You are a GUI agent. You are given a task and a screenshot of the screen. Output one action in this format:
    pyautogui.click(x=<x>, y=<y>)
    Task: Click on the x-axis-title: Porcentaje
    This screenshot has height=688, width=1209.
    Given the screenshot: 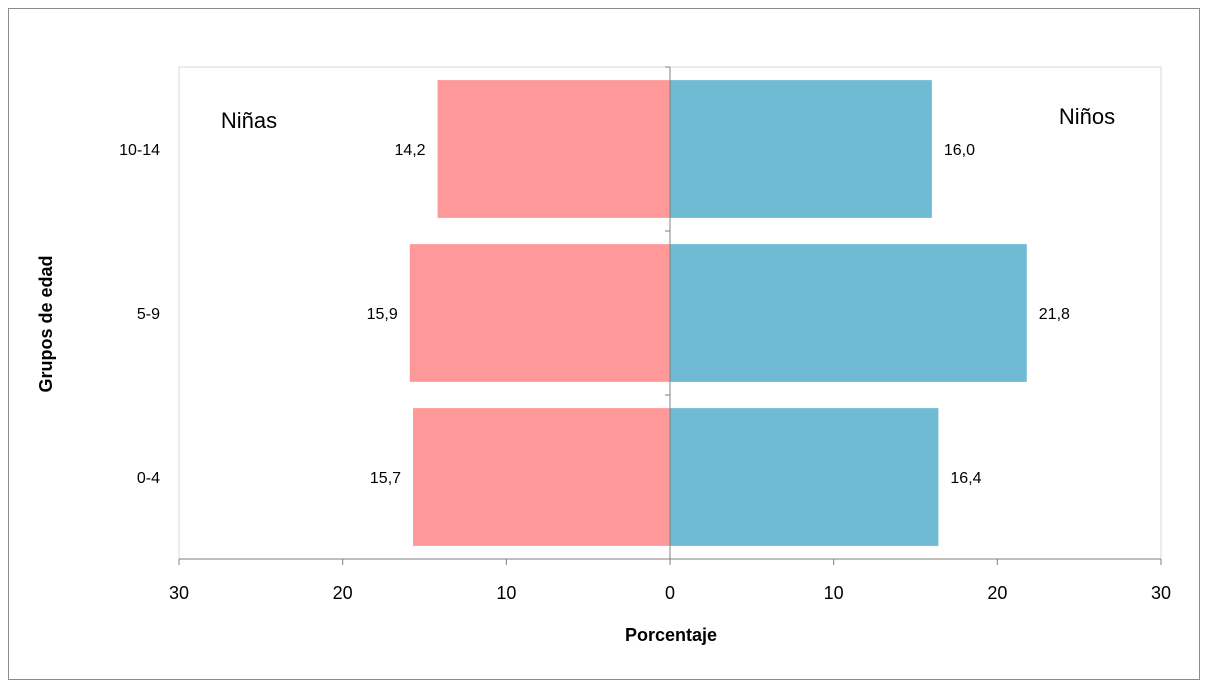 What is the action you would take?
    pyautogui.click(x=671, y=635)
    